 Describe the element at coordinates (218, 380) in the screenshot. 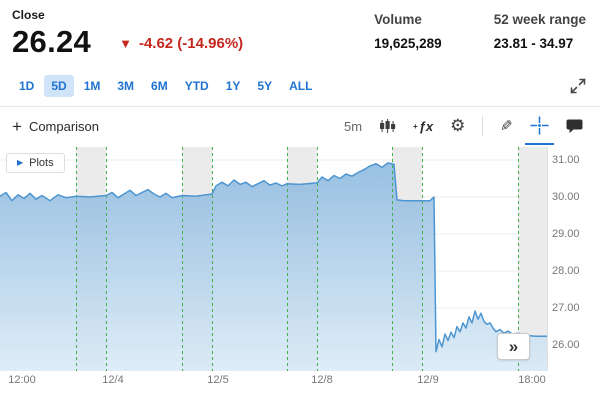

I see `x-axis-label: 12/5` at that location.